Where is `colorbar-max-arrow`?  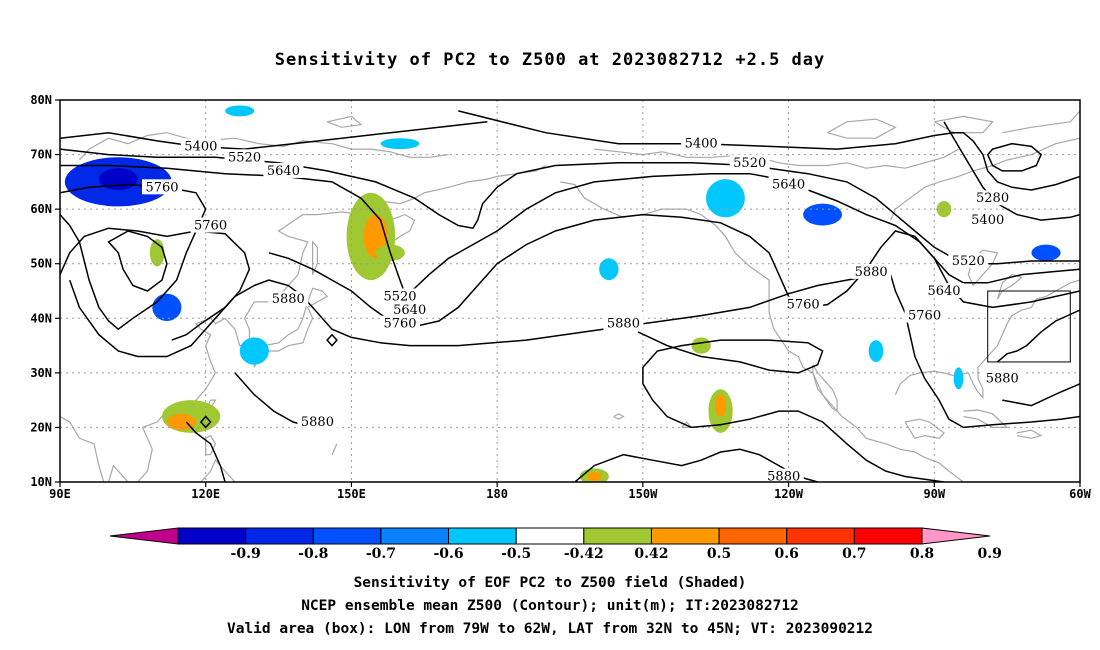
colorbar-max-arrow is located at coordinates (956, 536).